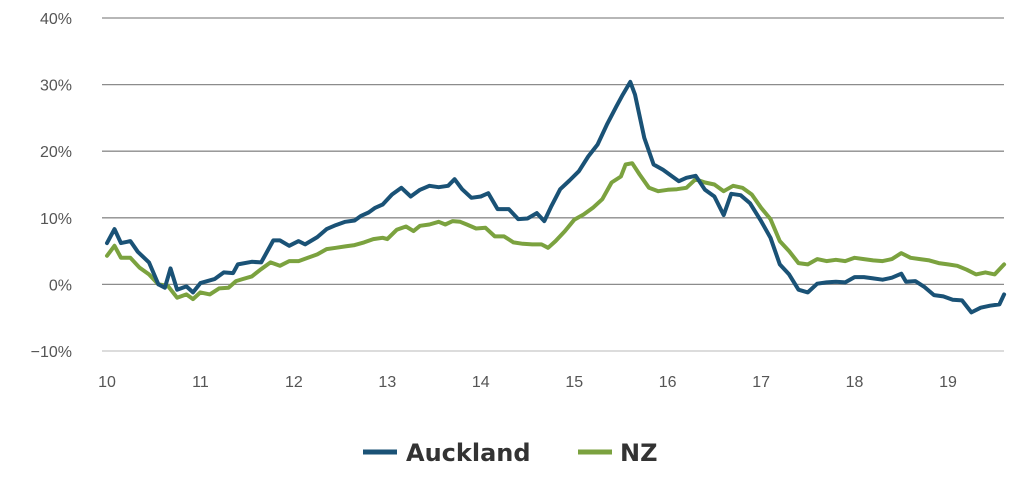 The width and height of the screenshot is (1024, 501). What do you see at coordinates (56, 219) in the screenshot?
I see `y-tick-label: 10%` at bounding box center [56, 219].